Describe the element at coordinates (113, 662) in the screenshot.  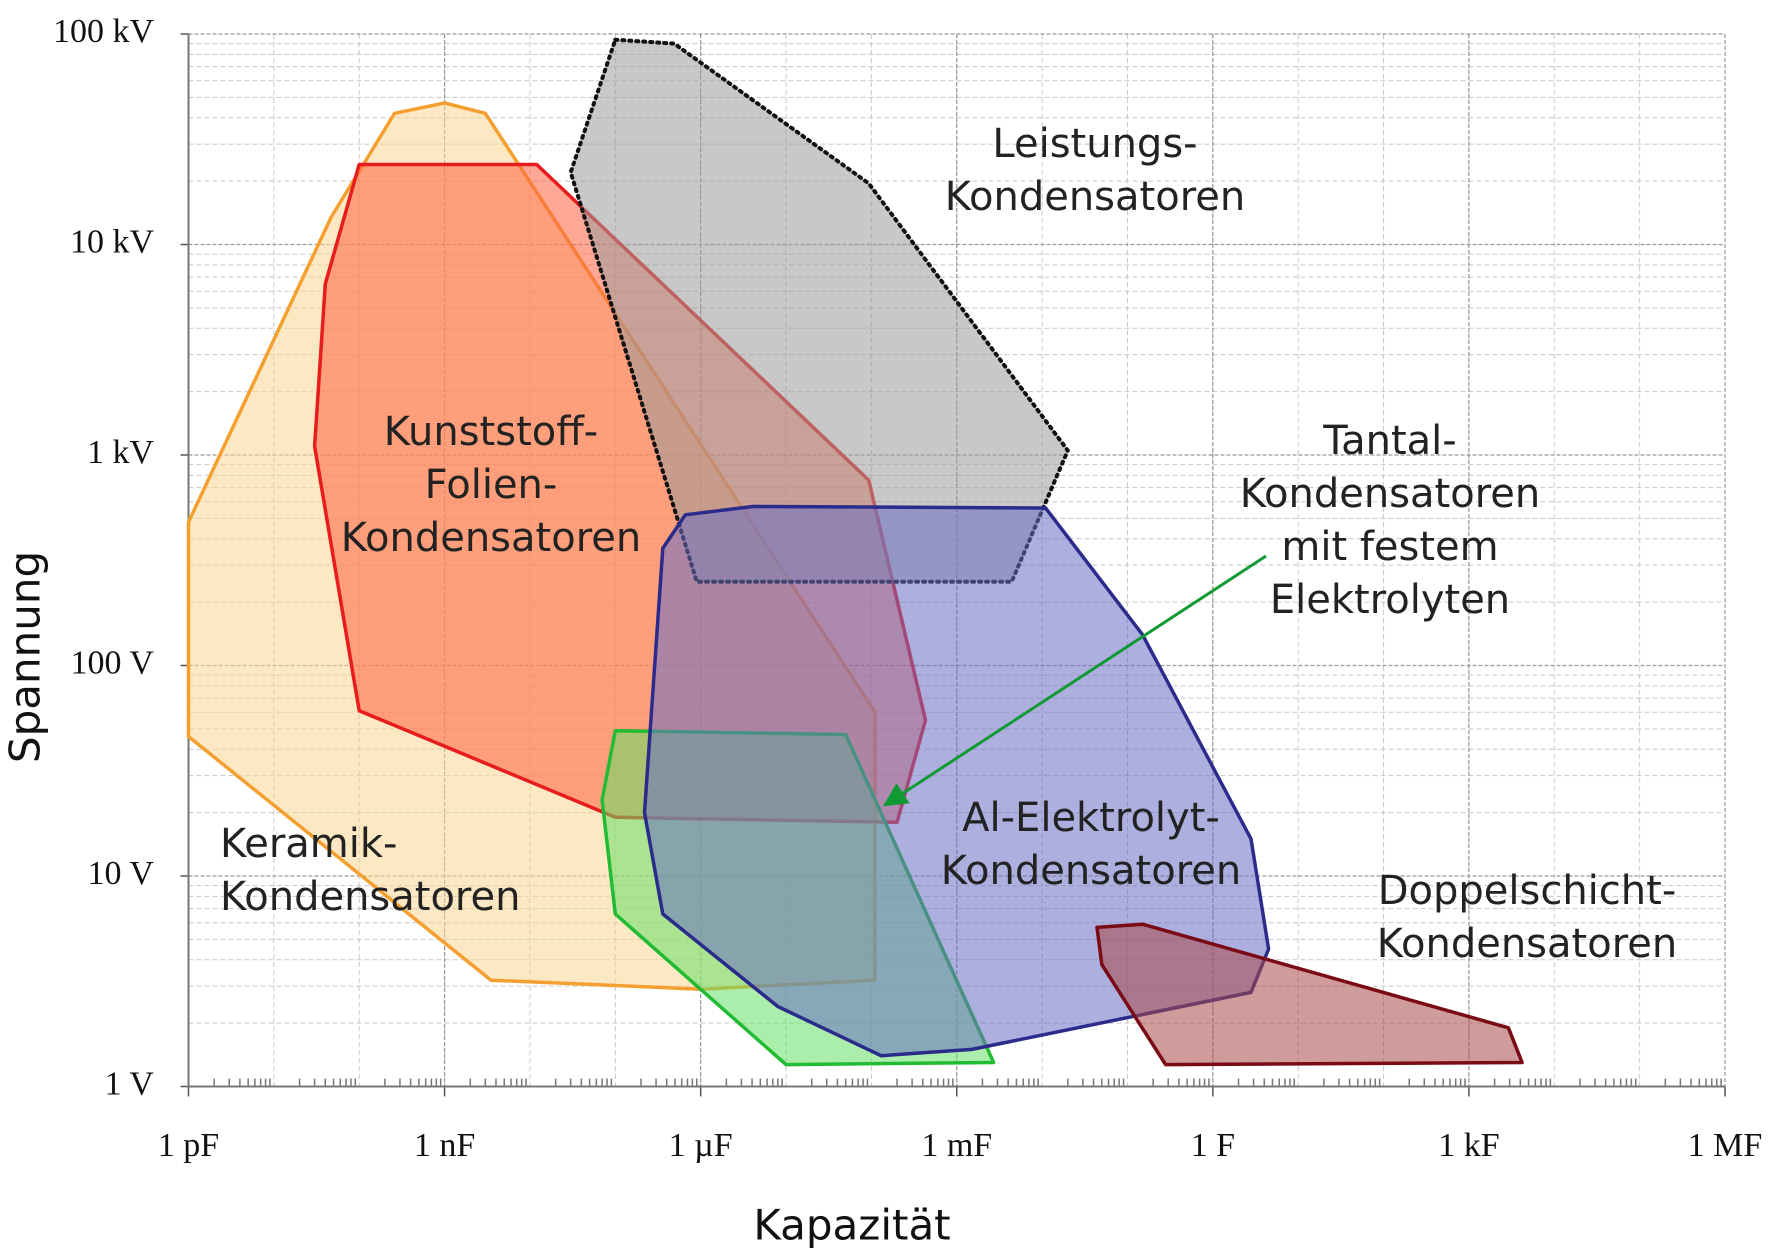
I see `y-tick-label: 100 V` at that location.